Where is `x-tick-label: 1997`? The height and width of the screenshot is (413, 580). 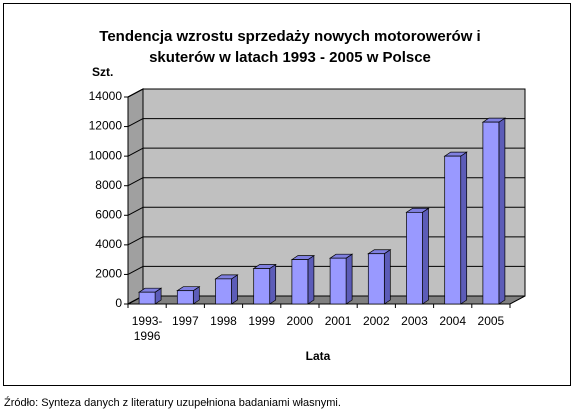 x-tick-label: 1997 is located at coordinates (185, 321).